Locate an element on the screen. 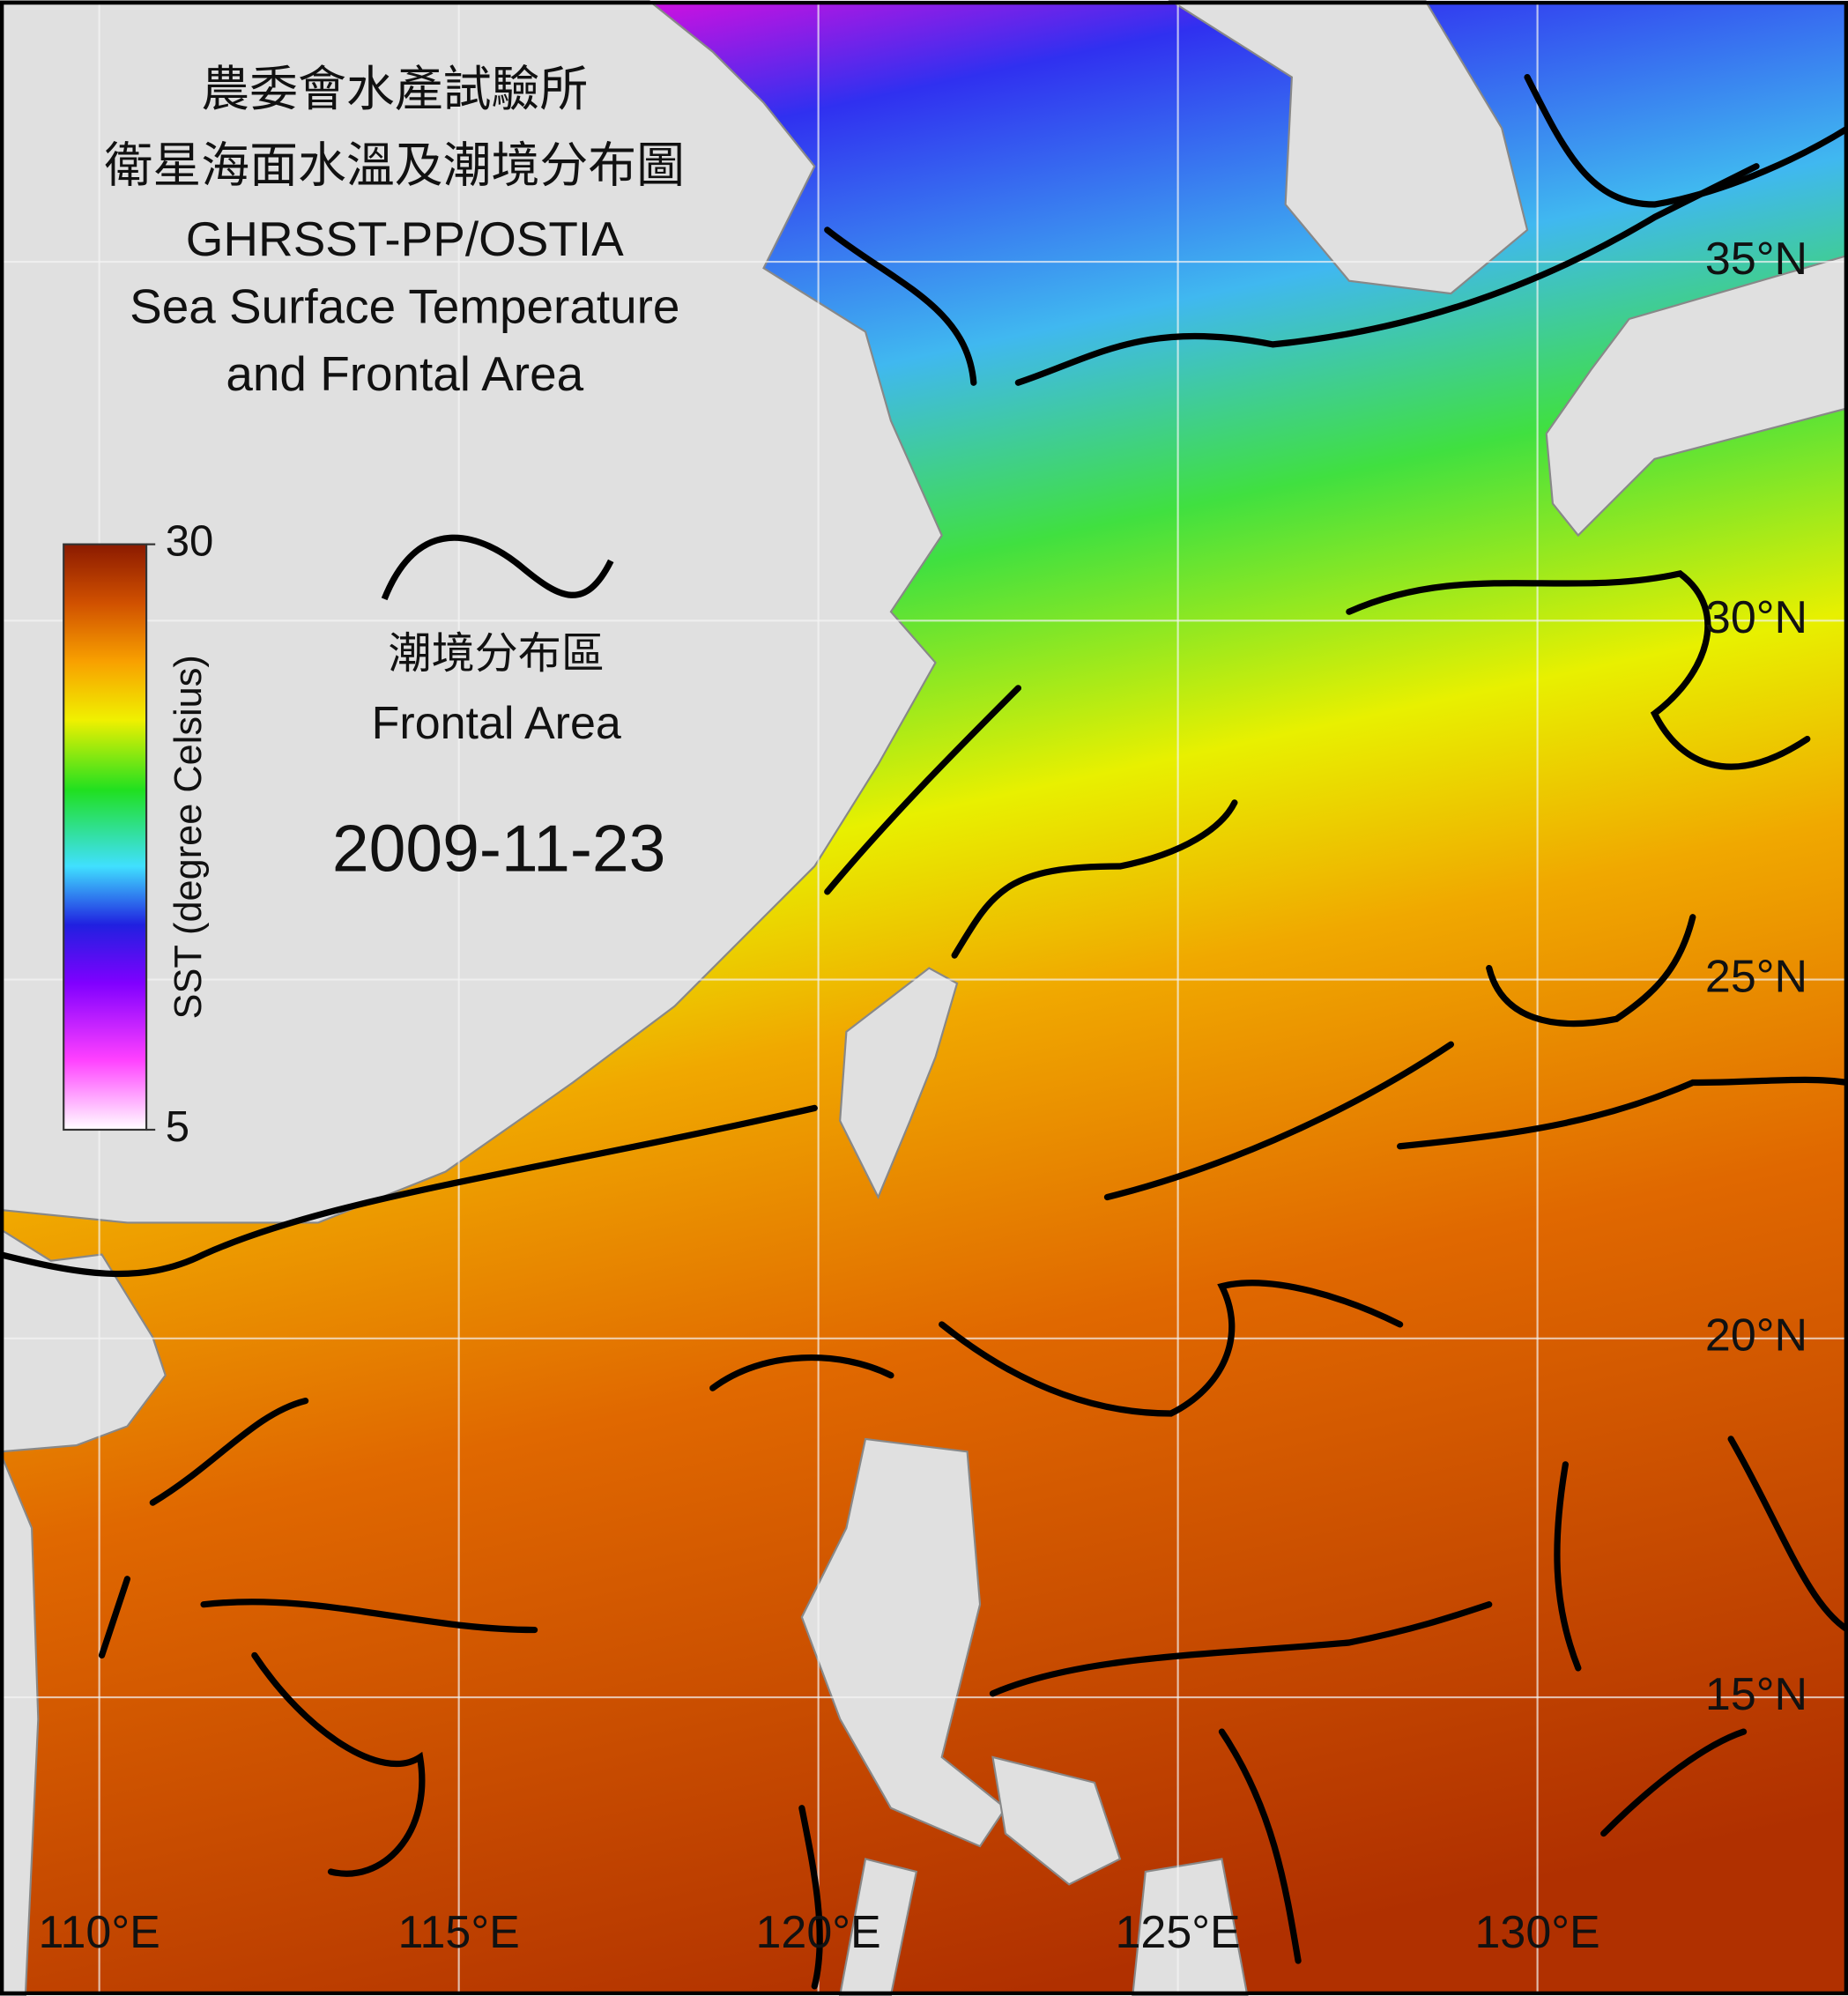  latitude-label: 25°N is located at coordinates (1756, 976).